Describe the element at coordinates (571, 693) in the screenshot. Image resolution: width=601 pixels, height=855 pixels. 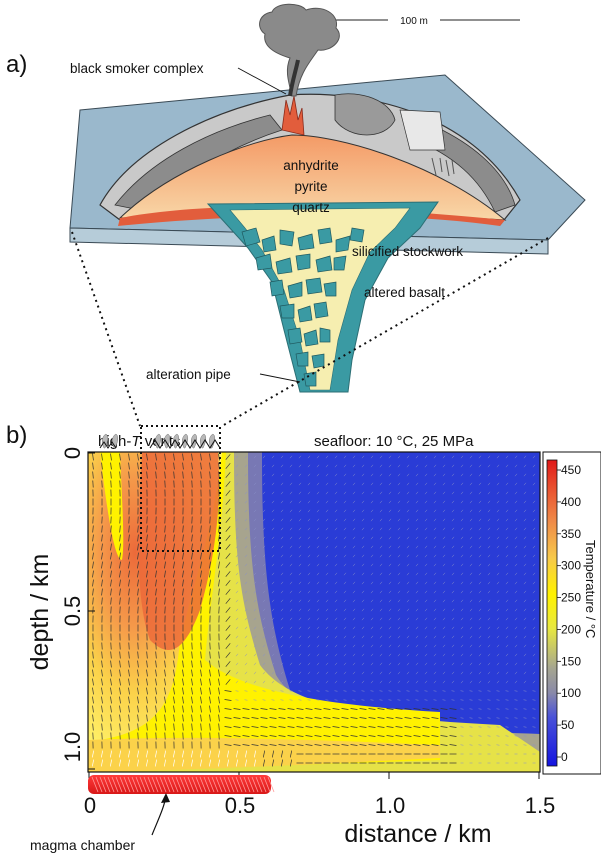
I see `colorbar-tick-label: 100` at that location.